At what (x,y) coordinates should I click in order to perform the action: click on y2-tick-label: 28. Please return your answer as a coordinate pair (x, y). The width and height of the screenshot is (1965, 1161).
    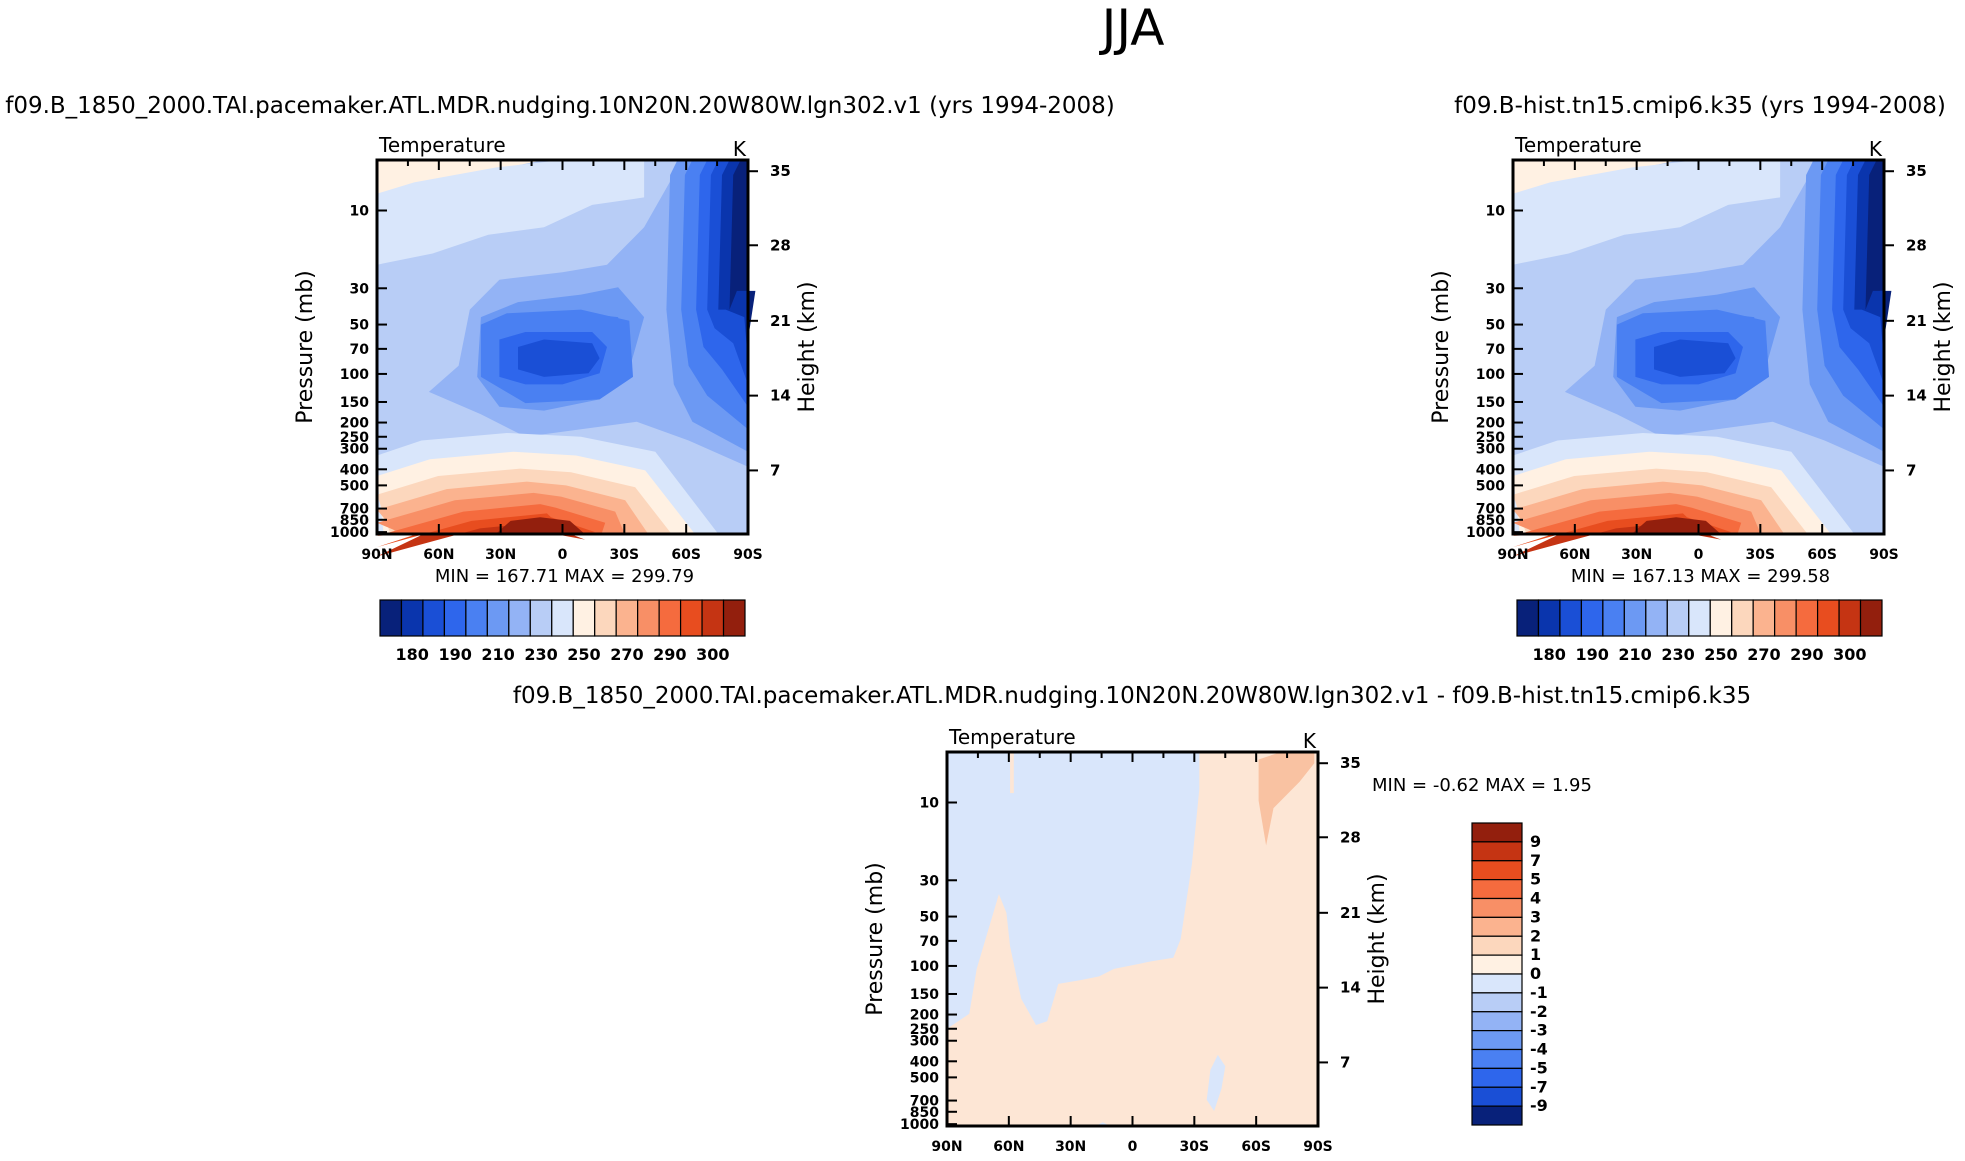
    Looking at the image, I should click on (780, 245).